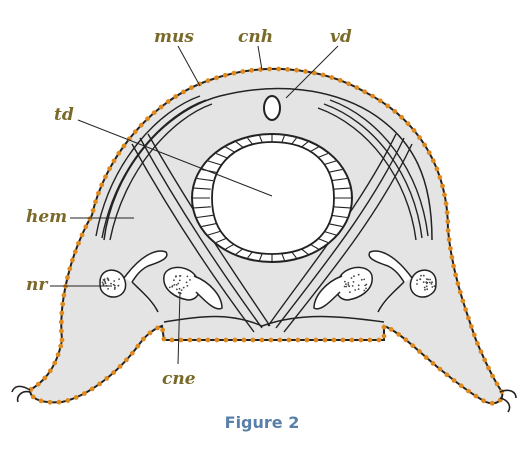  Describe the element at coordinates (262, 422) in the screenshot. I see `figure-caption: Figure 2` at that location.